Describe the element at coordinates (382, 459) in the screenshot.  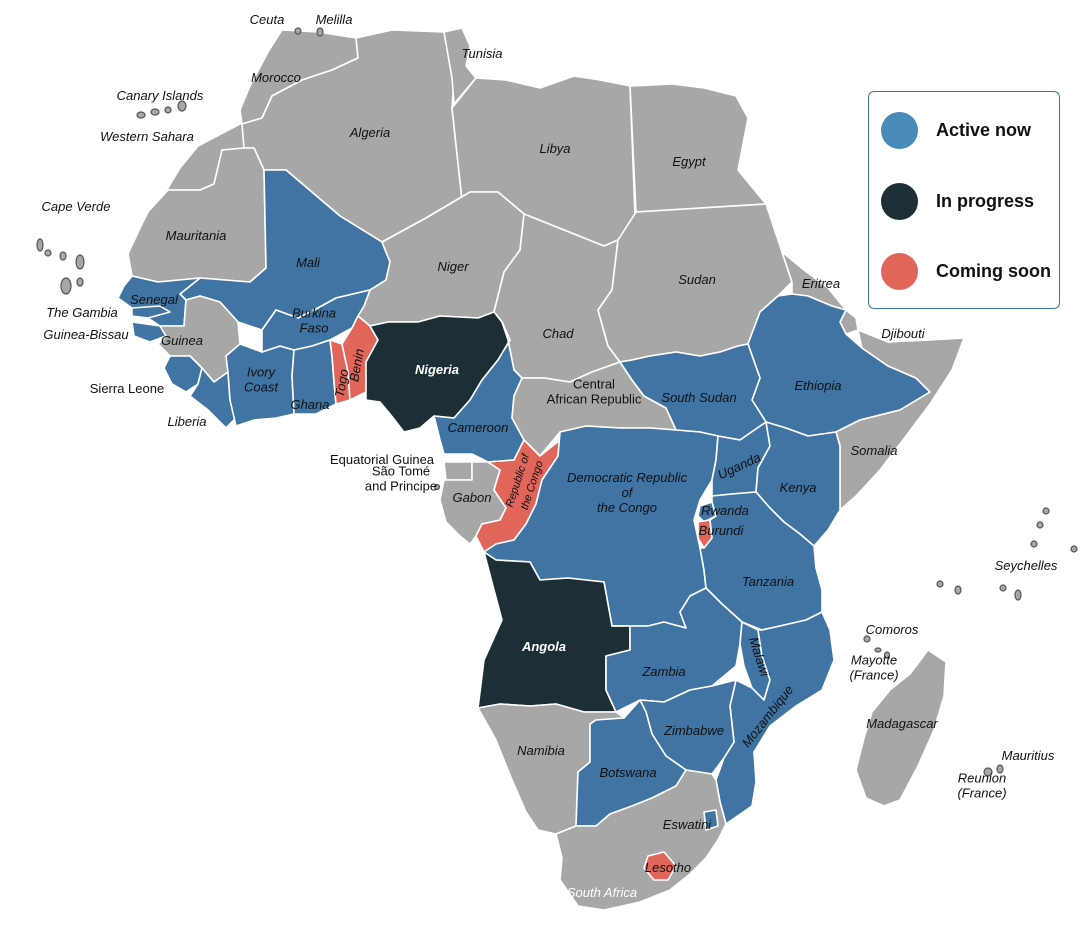
I see `label-equatorial-guinea: Equatorial Guinea` at that location.